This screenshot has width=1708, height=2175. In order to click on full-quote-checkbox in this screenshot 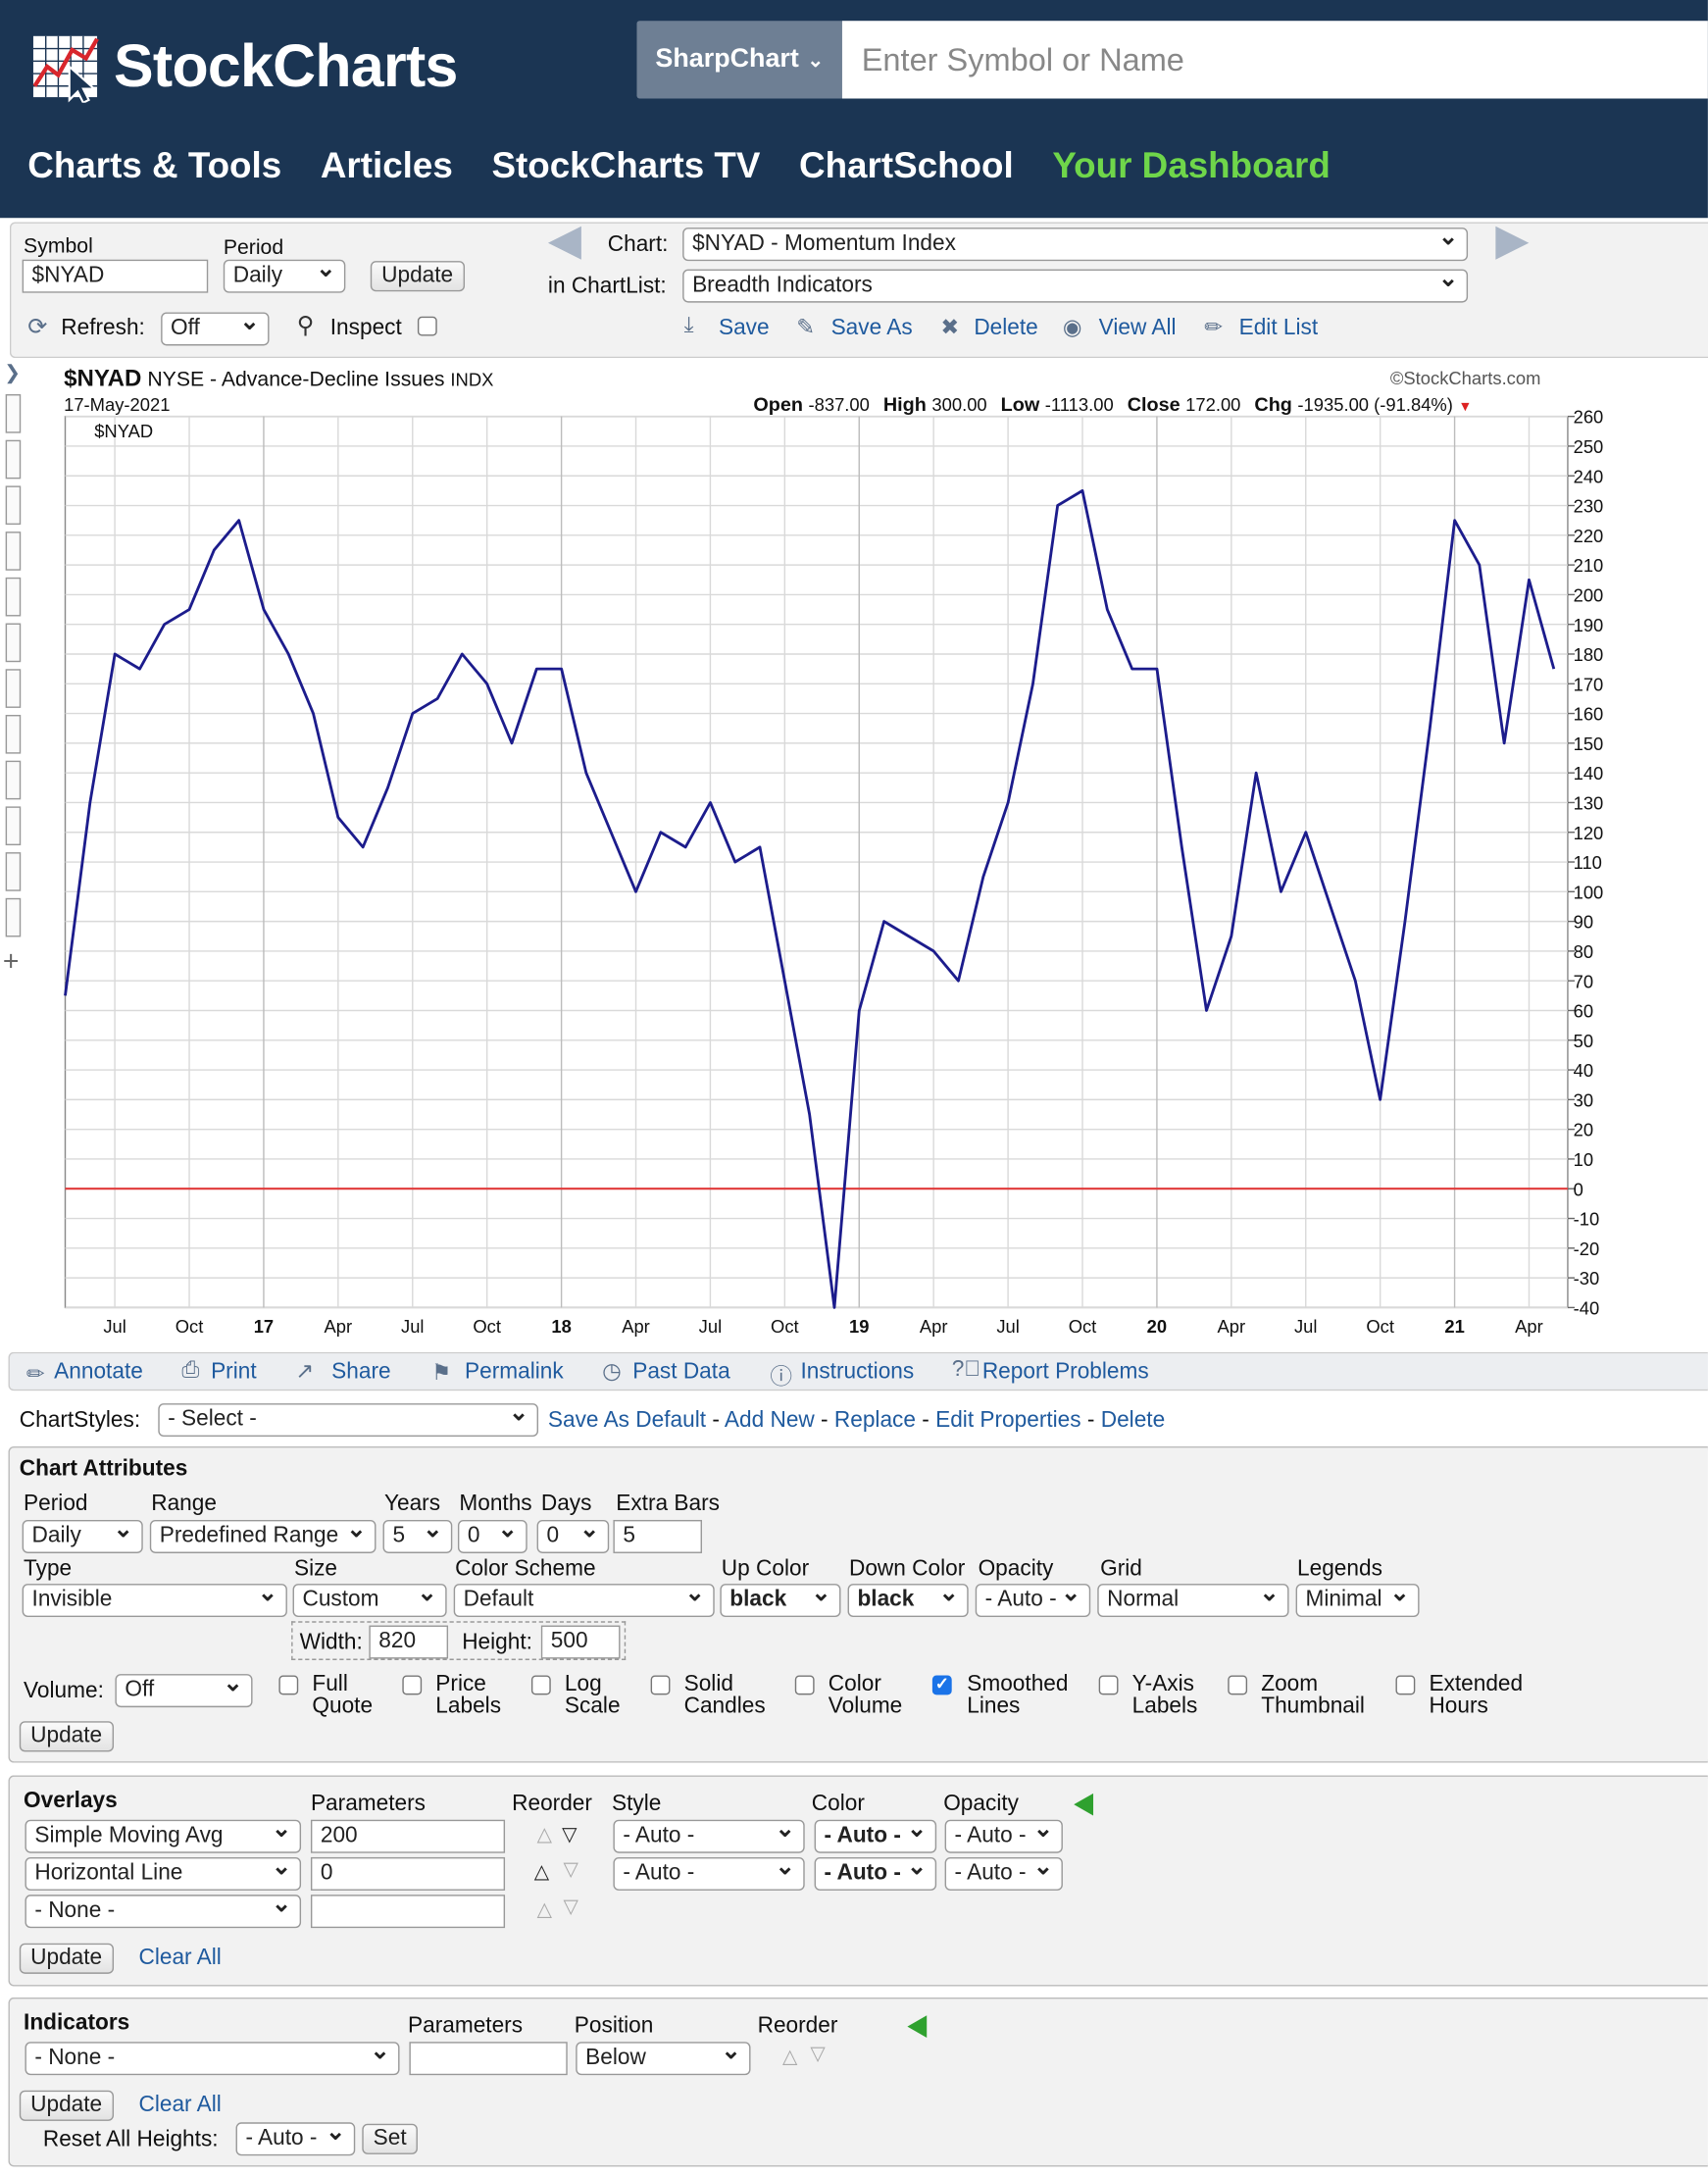, I will do `click(288, 1685)`.